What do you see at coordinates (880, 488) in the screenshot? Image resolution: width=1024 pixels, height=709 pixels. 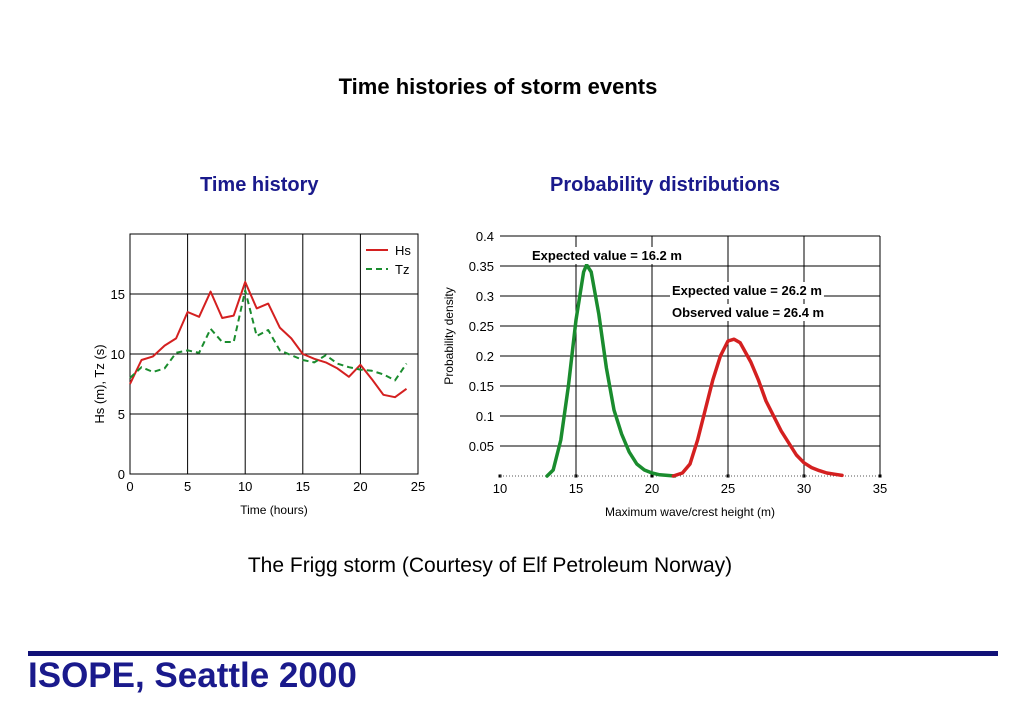 I see `prob-xtick-label: 35` at bounding box center [880, 488].